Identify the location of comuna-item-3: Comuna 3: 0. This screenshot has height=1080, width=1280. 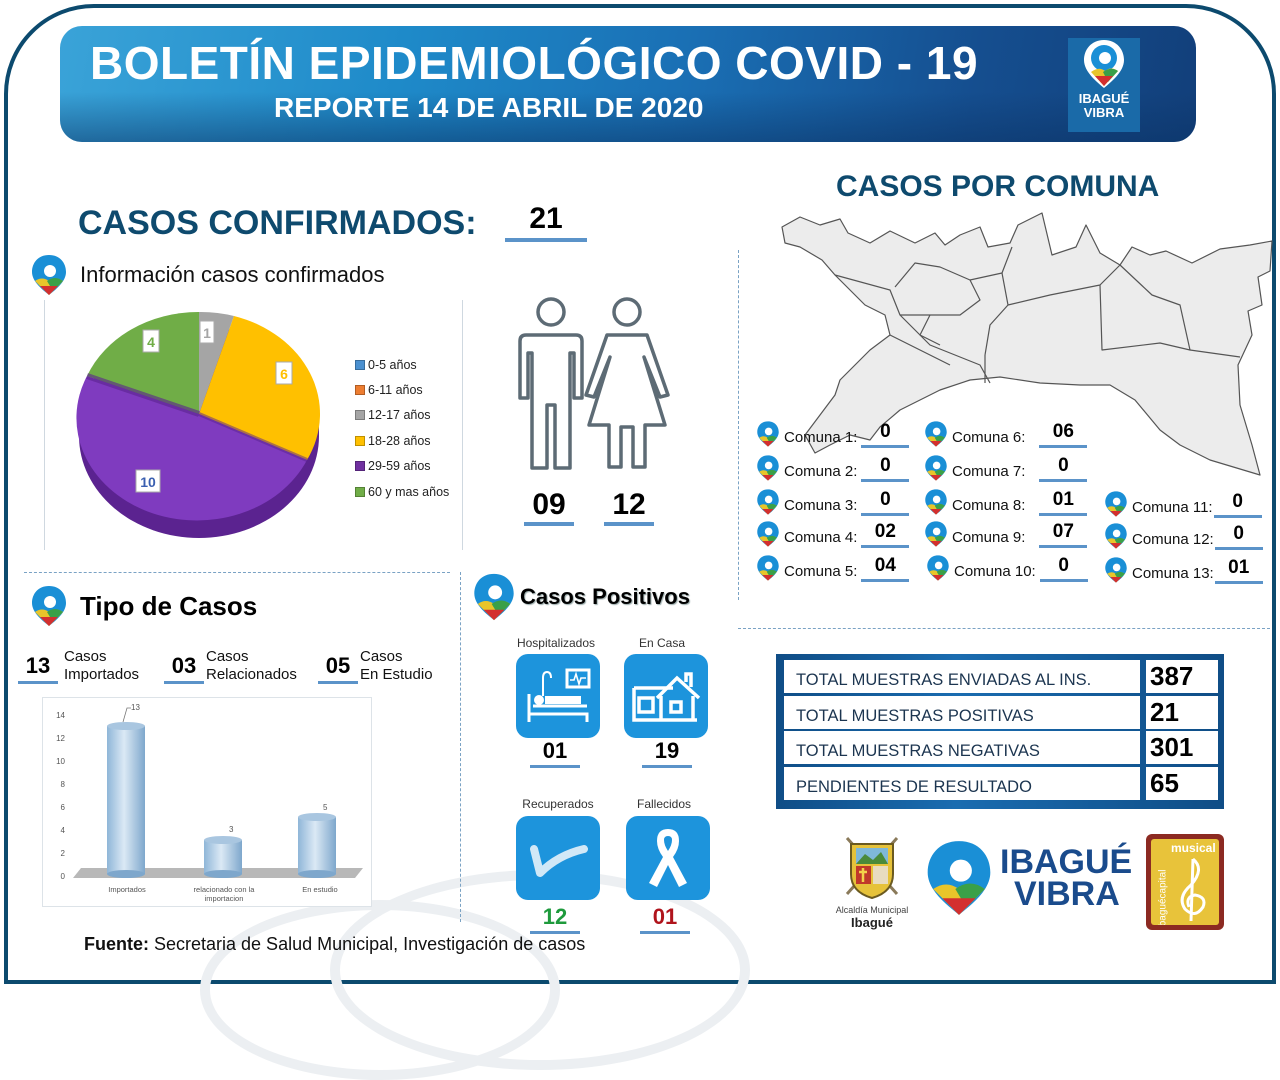
(833, 501).